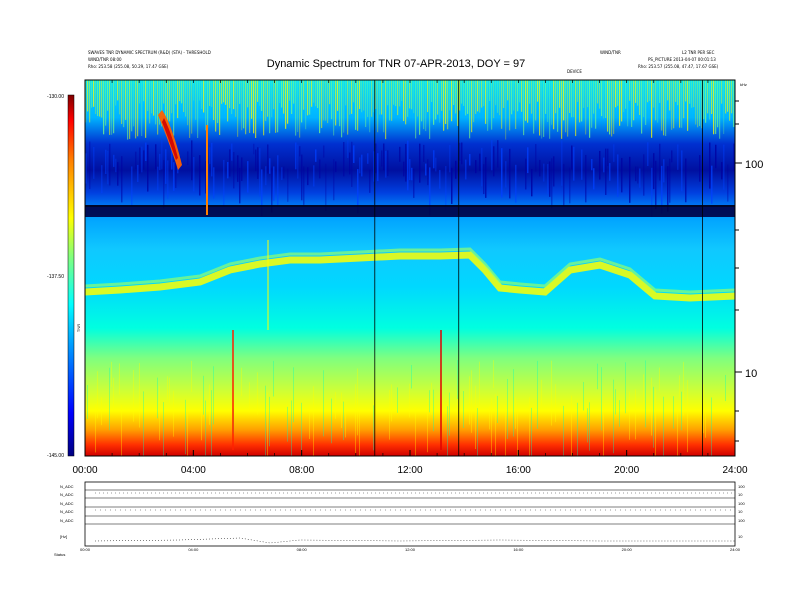  What do you see at coordinates (741, 503) in the screenshot?
I see `panel-right-3: 100` at bounding box center [741, 503].